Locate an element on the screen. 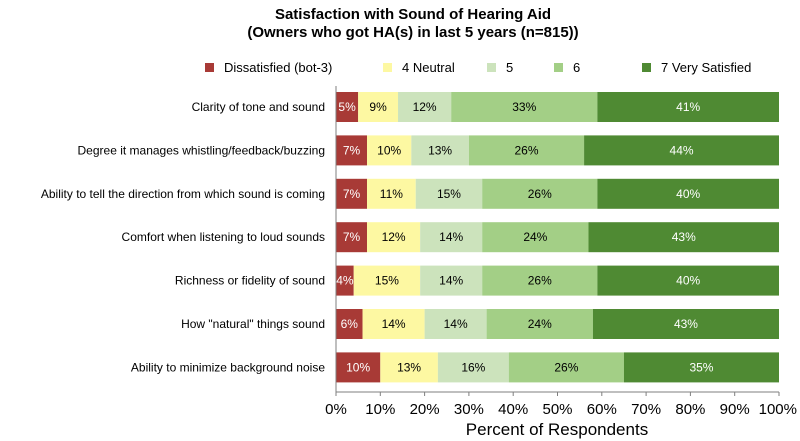  data-label: 16% is located at coordinates (473, 367).